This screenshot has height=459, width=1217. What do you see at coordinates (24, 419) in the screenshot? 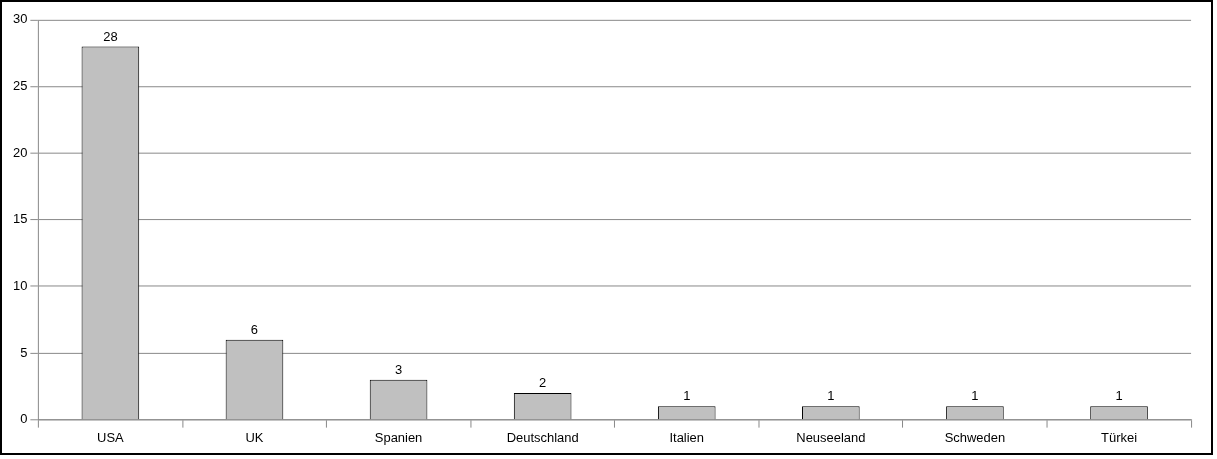
I see `y-tick-label: 0` at bounding box center [24, 419].